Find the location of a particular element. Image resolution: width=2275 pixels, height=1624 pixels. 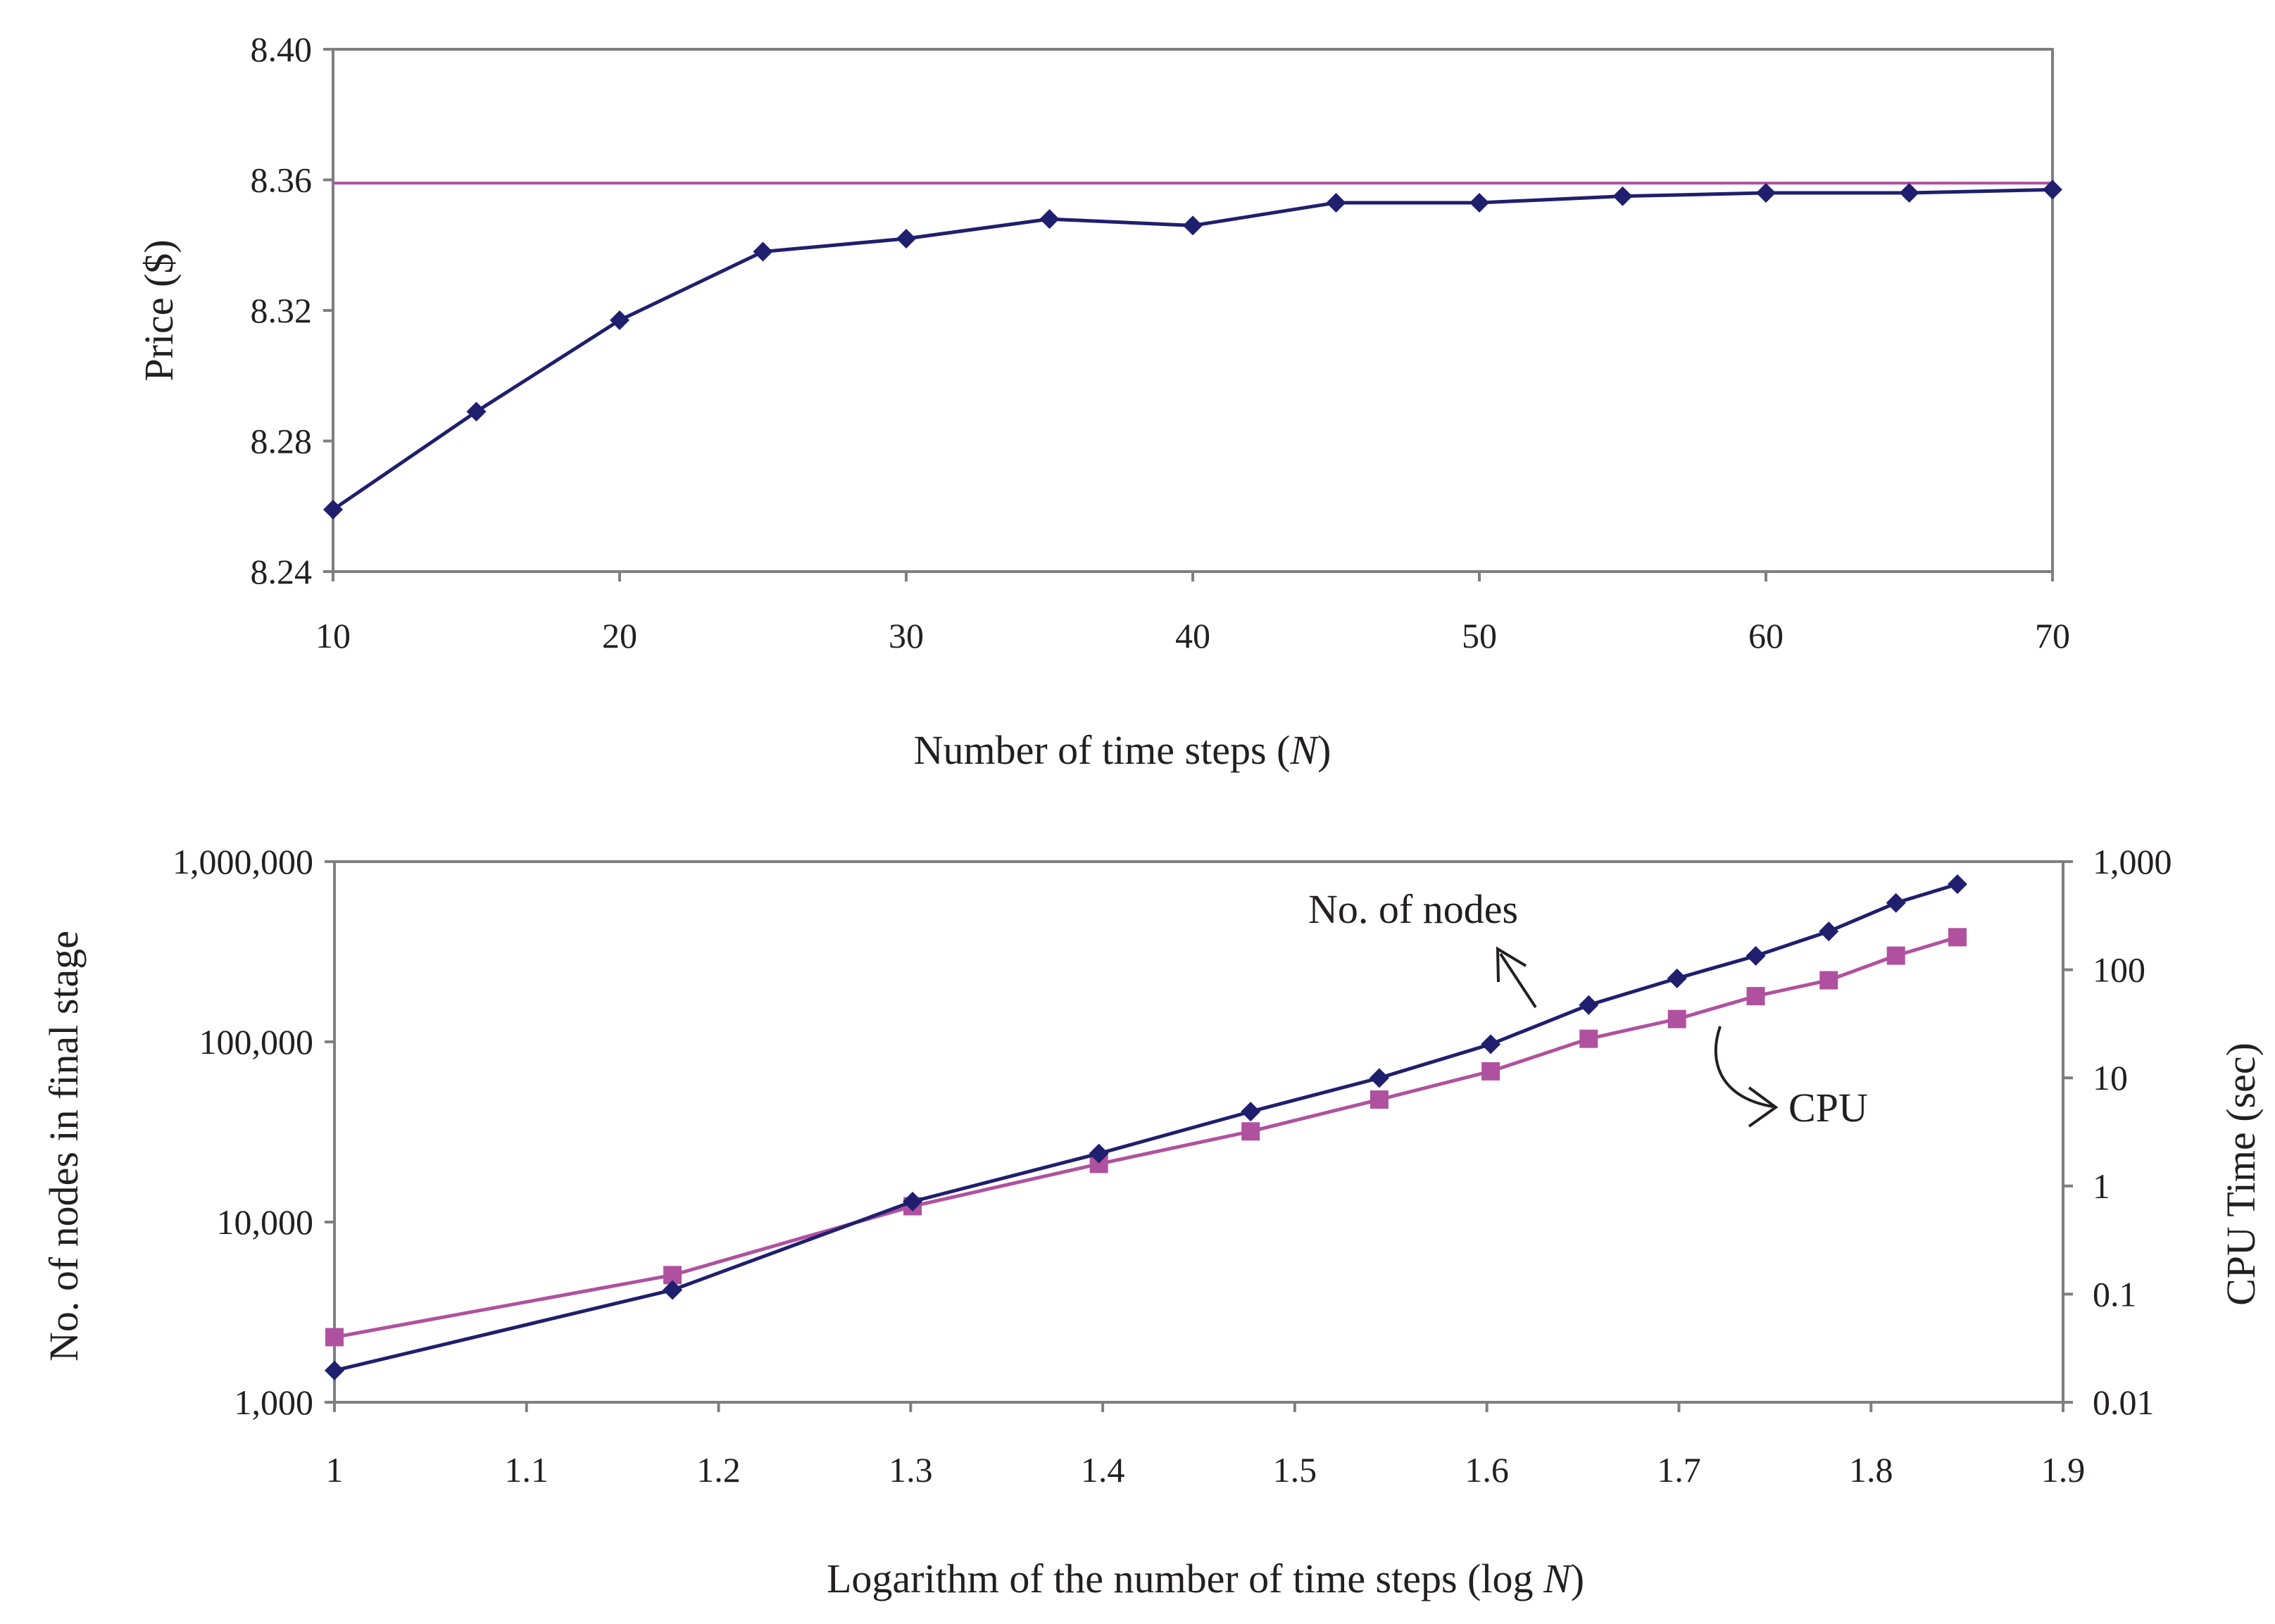

cpu-annotation-arrow is located at coordinates (1747, 1077).